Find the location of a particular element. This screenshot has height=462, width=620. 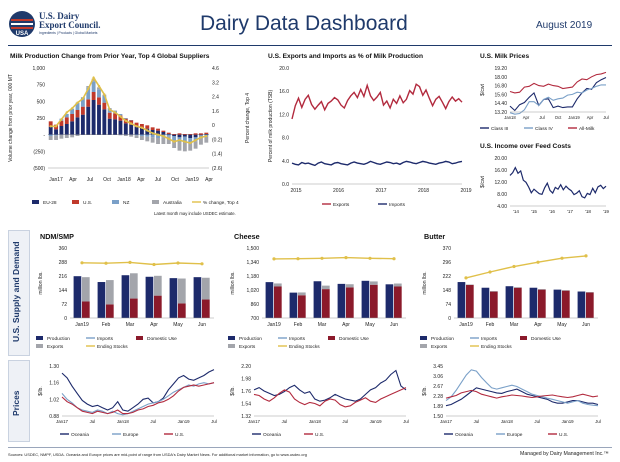

y-tick-label: 144 is located at coordinates (63, 291).